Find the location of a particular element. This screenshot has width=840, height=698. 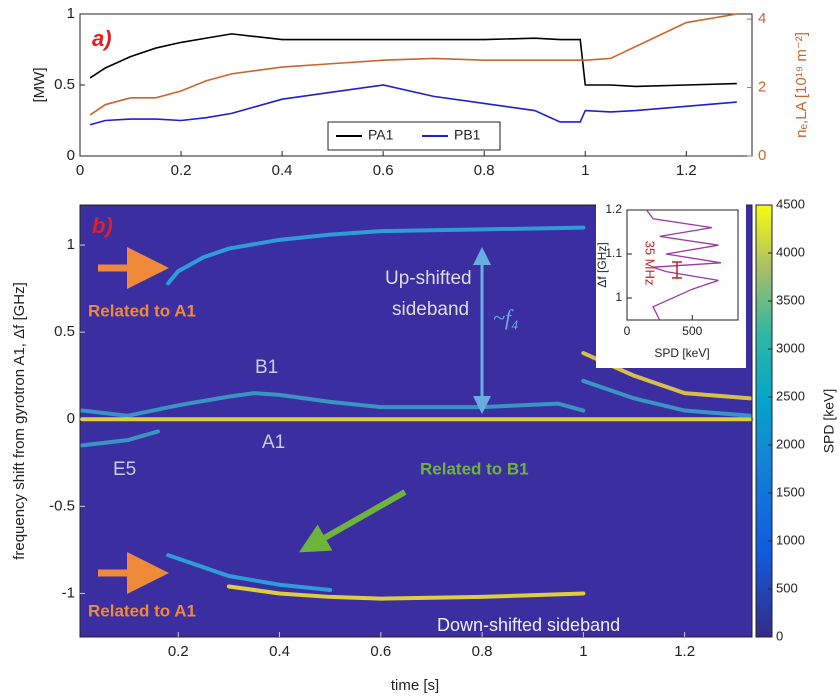

annotation: Related to B1 is located at coordinates (474, 468).